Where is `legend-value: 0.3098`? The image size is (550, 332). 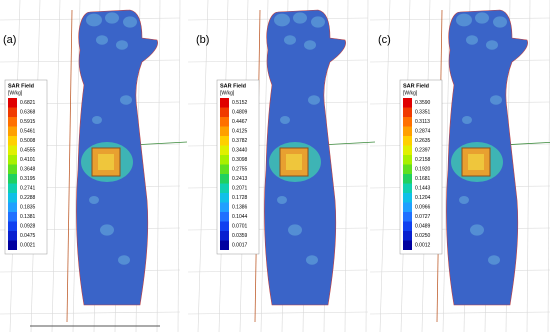
legend-value: 0.3098 is located at coordinates (240, 160).